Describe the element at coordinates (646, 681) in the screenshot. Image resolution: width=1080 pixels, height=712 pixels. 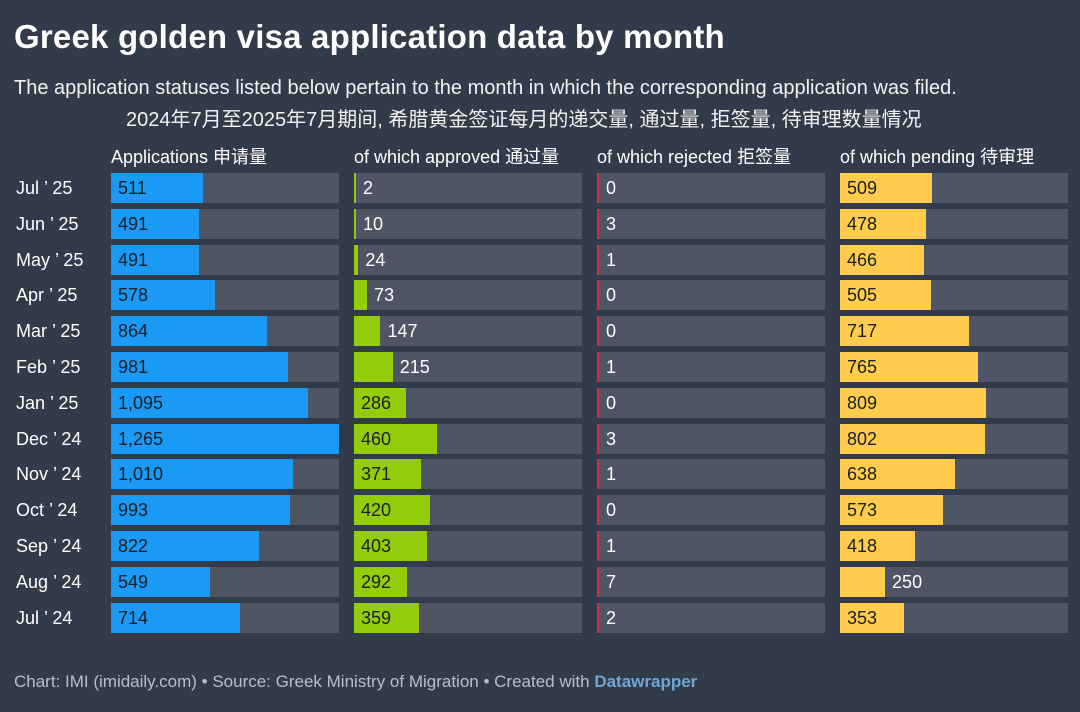
I see `datawrapper-link: Datawrapper` at that location.